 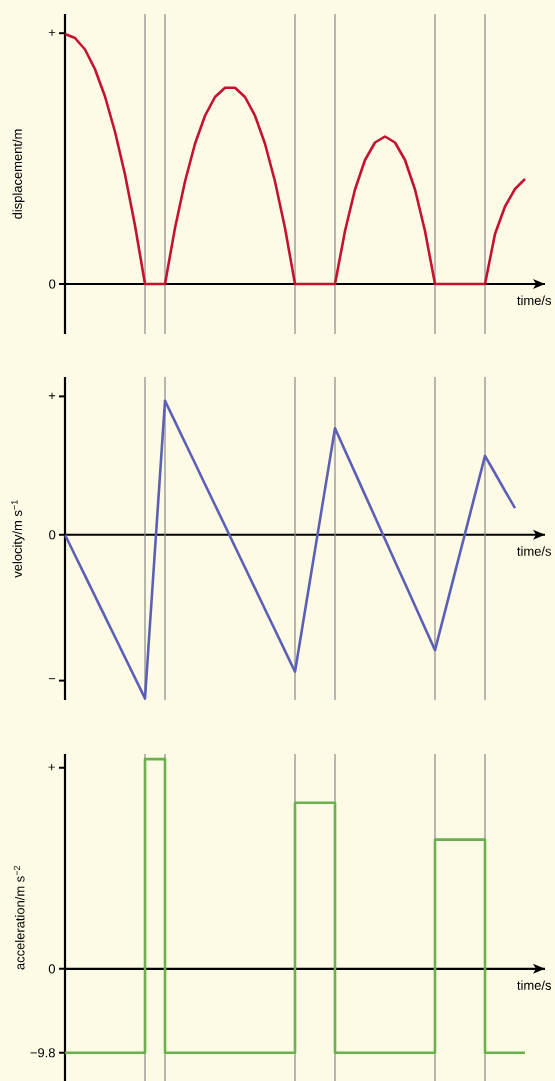 I want to click on y-axis-title: velocity/m s$^{−1}$, so click(x=18, y=539).